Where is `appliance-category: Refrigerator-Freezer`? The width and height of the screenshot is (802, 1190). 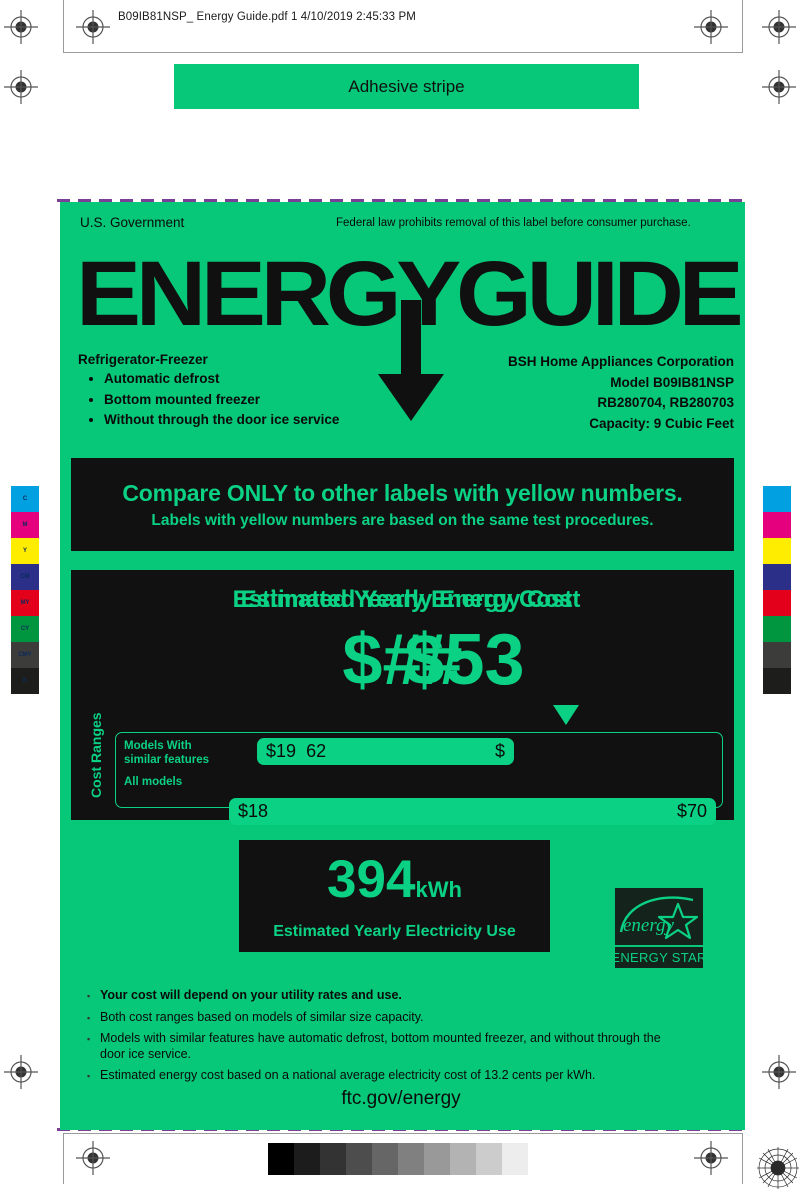
appliance-category: Refrigerator-Freezer is located at coordinates (143, 359).